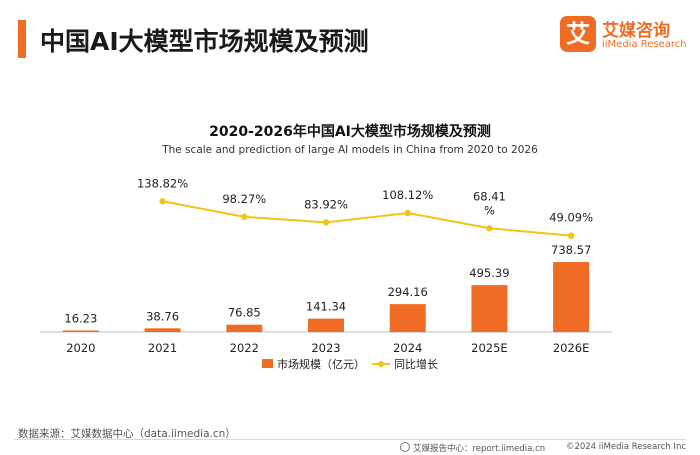 Image resolution: width=700 pixels, height=455 pixels. I want to click on bar-2022, so click(244, 328).